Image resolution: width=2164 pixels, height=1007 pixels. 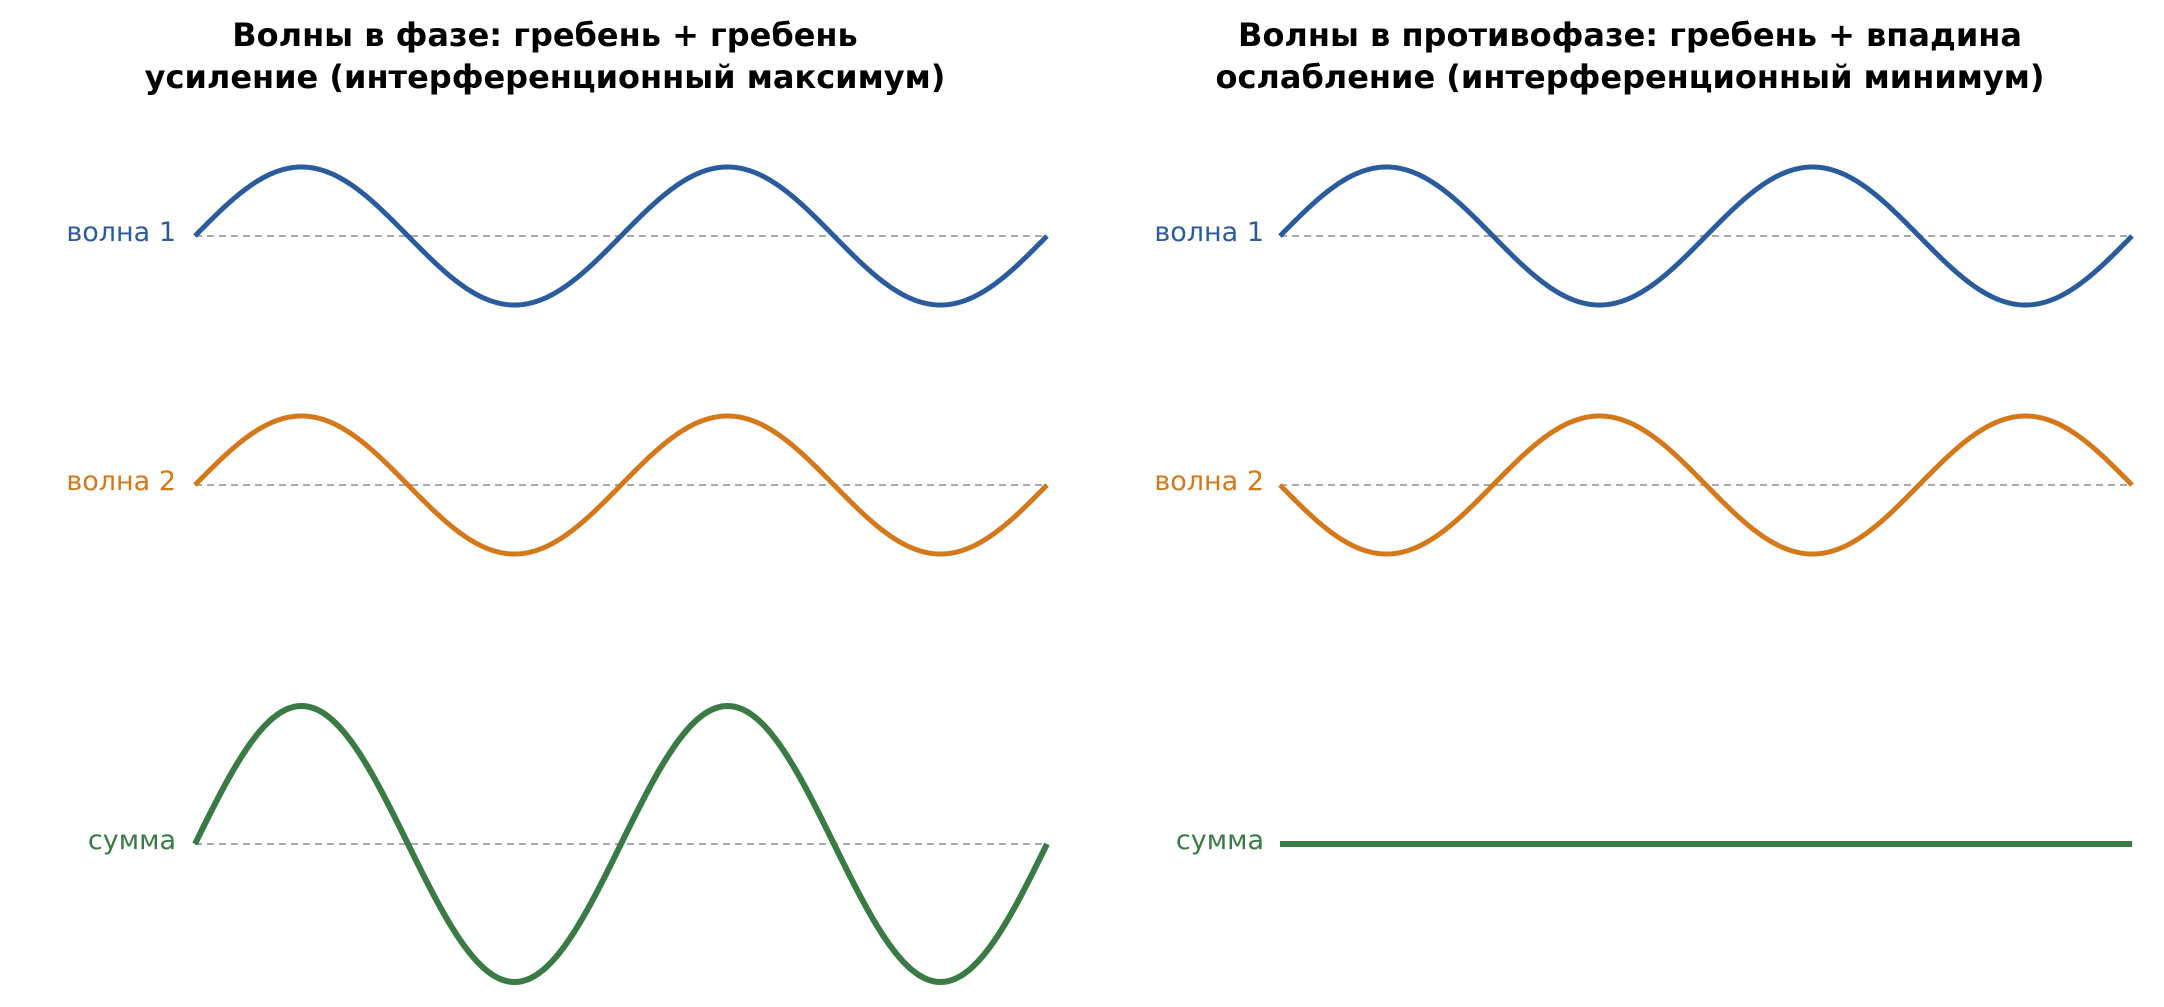 I want to click on label-wave2-in-phase: волна 2, so click(x=121, y=481).